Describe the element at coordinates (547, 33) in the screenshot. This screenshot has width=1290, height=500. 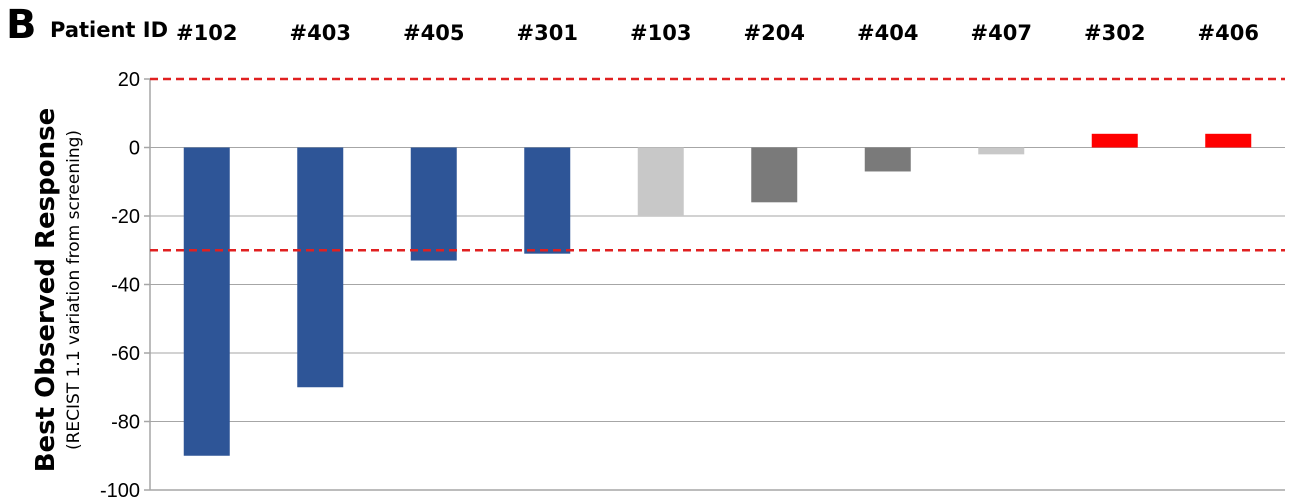
I see `category-label: #301` at that location.